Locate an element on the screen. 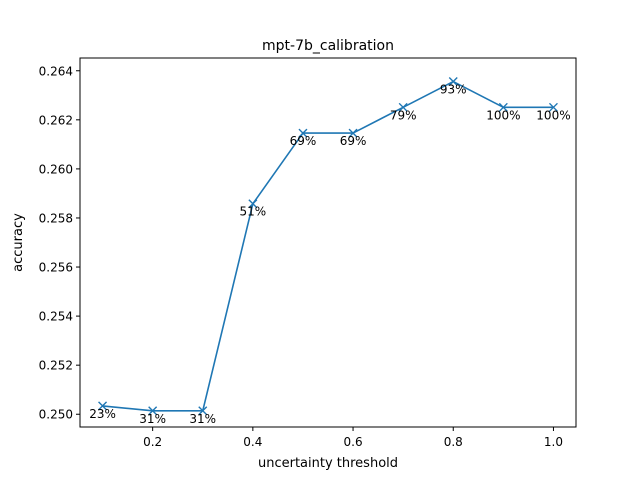 The width and height of the screenshot is (640, 484). y-tick-label: 0.254 is located at coordinates (56, 317).